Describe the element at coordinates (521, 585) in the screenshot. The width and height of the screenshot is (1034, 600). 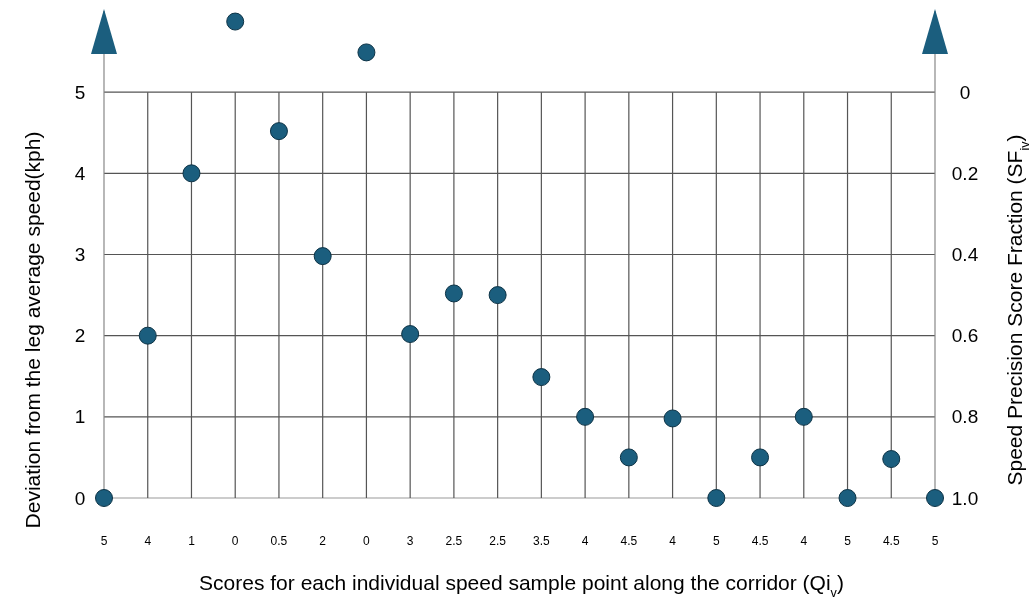
I see `x-axis-title: Scores for each individual speed sample point along the corridor (Qi$_{v}$)` at that location.